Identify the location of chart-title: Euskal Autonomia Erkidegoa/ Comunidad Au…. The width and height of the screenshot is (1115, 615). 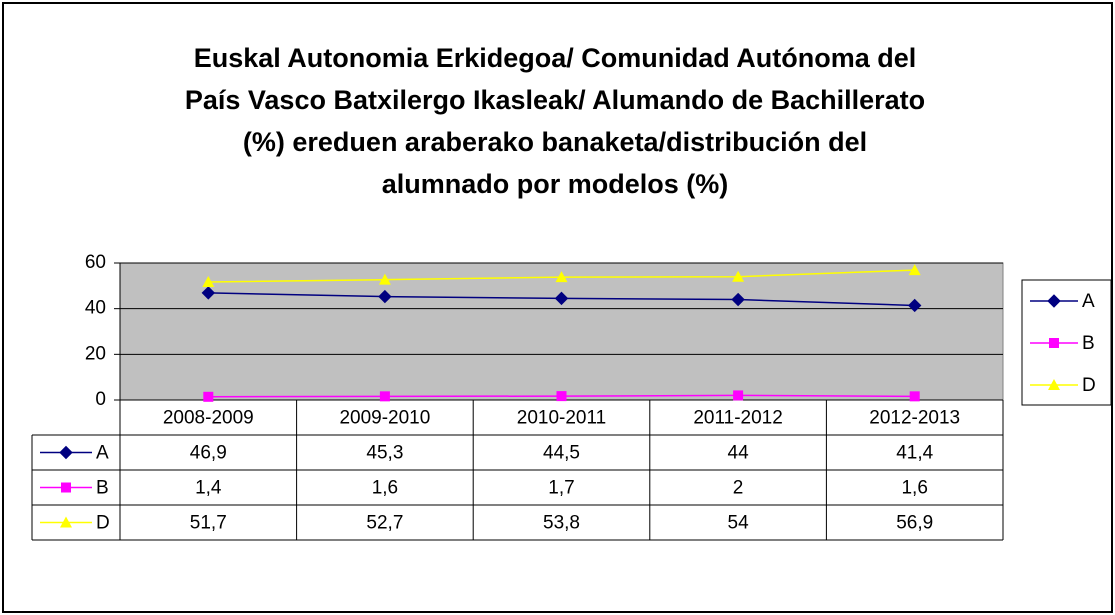
(555, 58).